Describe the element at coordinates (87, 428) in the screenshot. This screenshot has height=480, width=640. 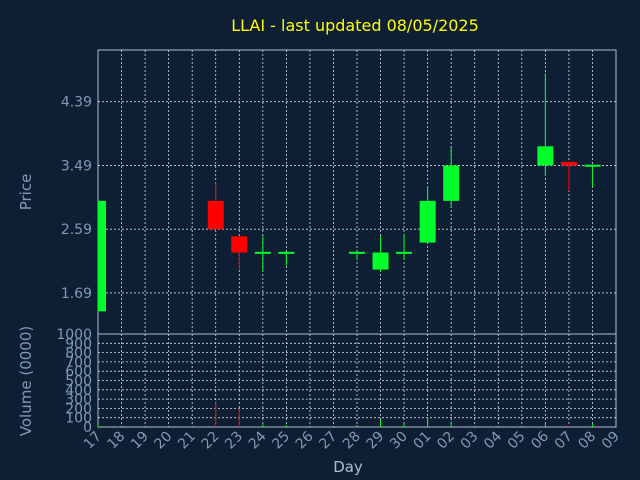
I see `volume-tick-label: 0` at that location.